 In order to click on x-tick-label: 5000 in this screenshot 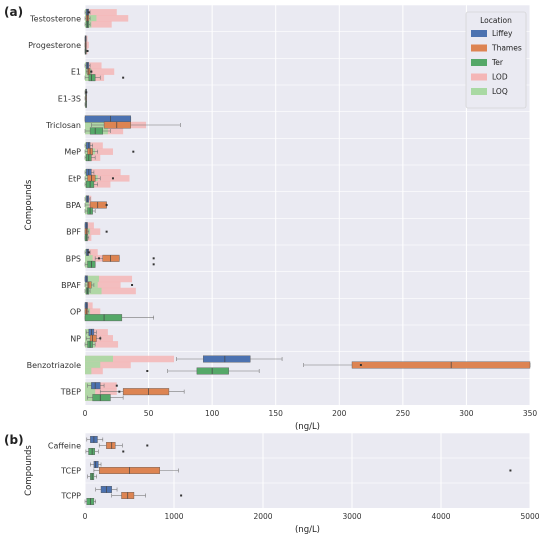, I will do `click(529, 516)`.